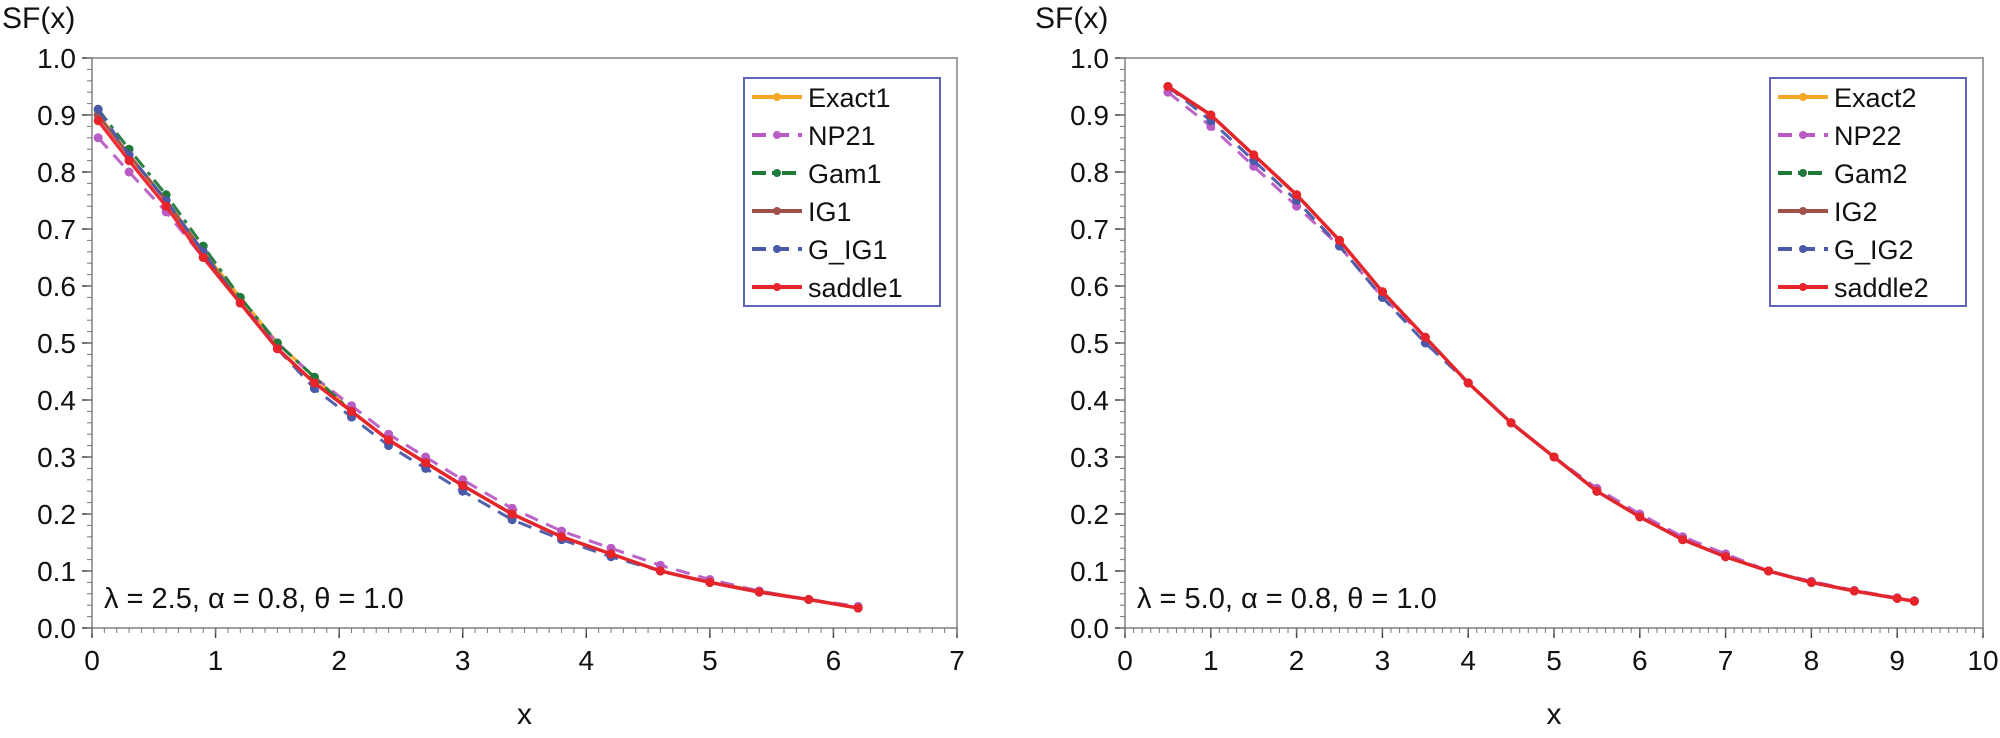  Describe the element at coordinates (1897, 660) in the screenshot. I see `x-tick-label: 9` at that location.